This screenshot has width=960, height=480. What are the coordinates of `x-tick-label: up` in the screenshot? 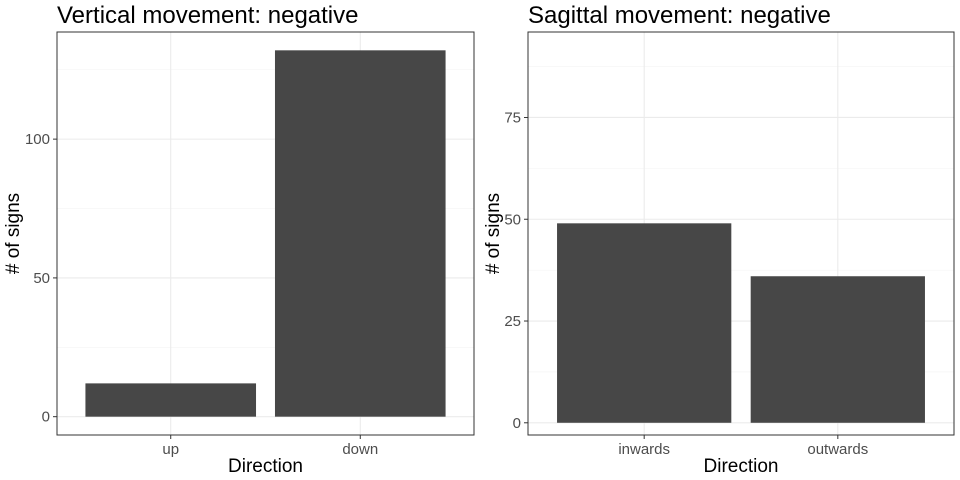 It's located at (170, 449).